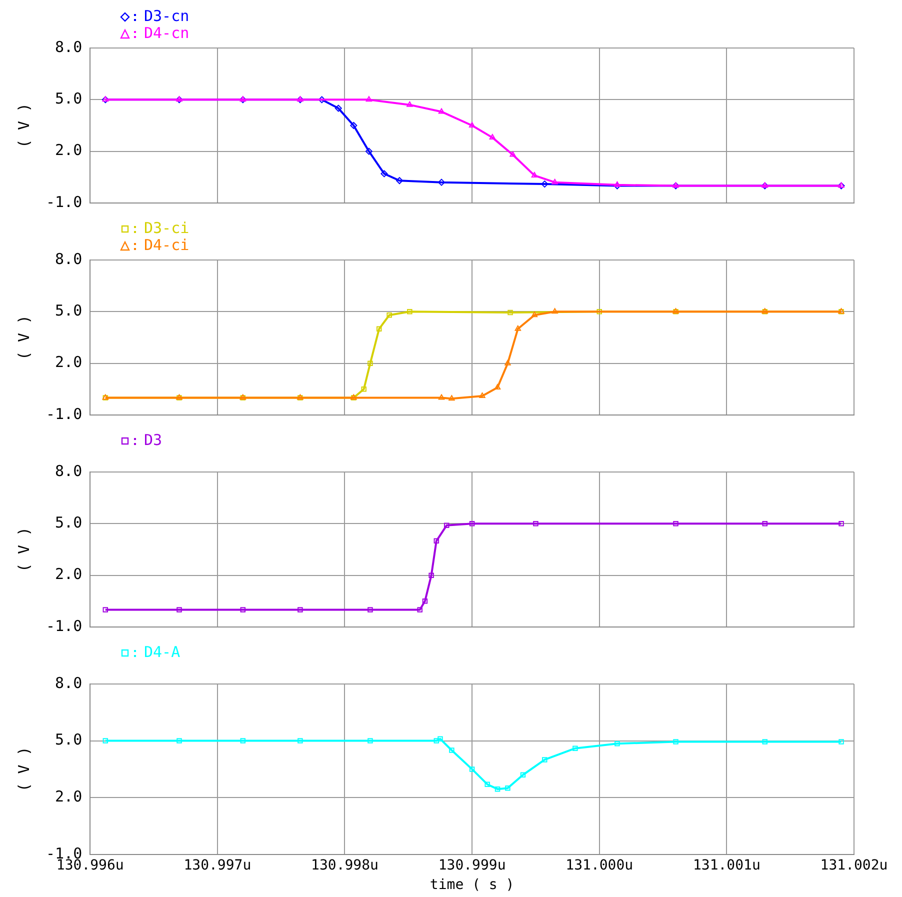 The height and width of the screenshot is (897, 902). Describe the element at coordinates (167, 228) in the screenshot. I see `legend-label: D3-ci` at that location.